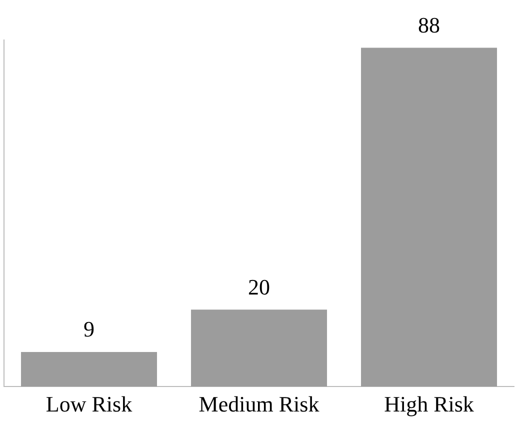 The height and width of the screenshot is (425, 522). What do you see at coordinates (89, 329) in the screenshot?
I see `data-label: 9` at bounding box center [89, 329].